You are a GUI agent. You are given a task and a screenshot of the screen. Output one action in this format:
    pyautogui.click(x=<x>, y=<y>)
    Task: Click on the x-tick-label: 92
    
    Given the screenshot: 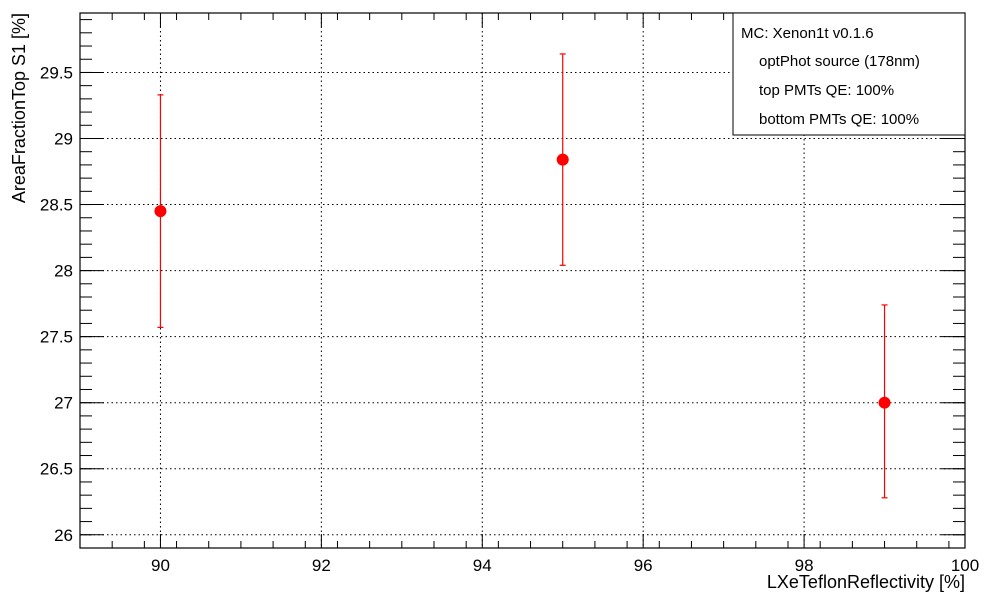 What is the action you would take?
    pyautogui.click(x=321, y=565)
    